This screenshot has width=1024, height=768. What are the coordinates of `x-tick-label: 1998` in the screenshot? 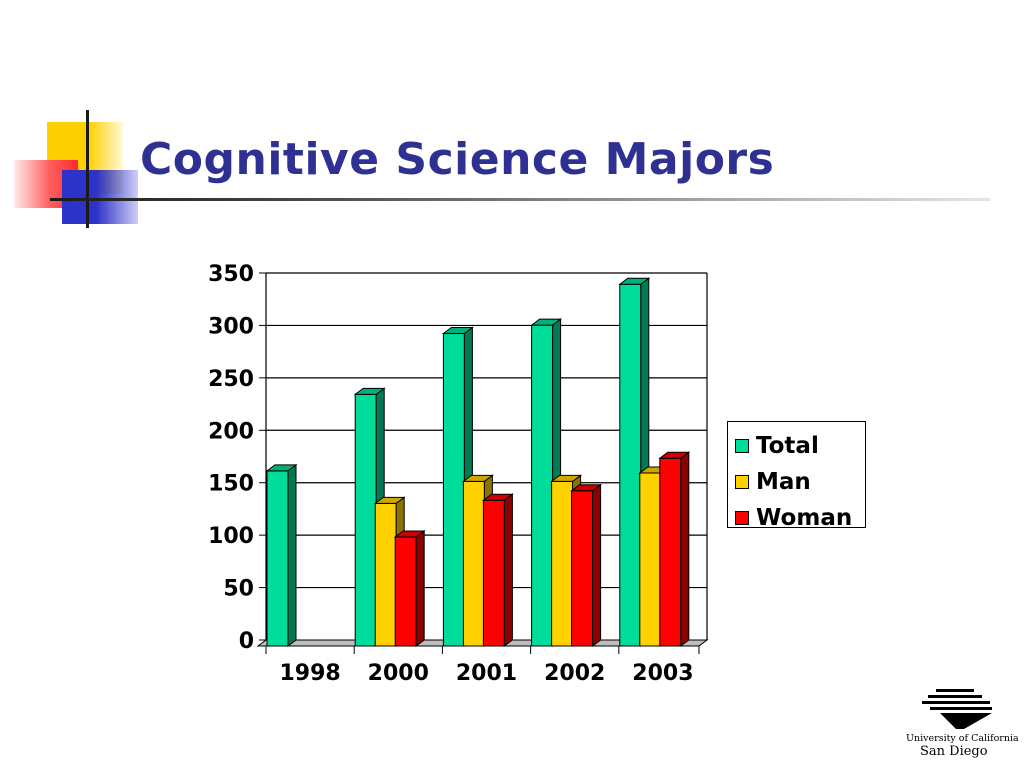 It's located at (309, 673).